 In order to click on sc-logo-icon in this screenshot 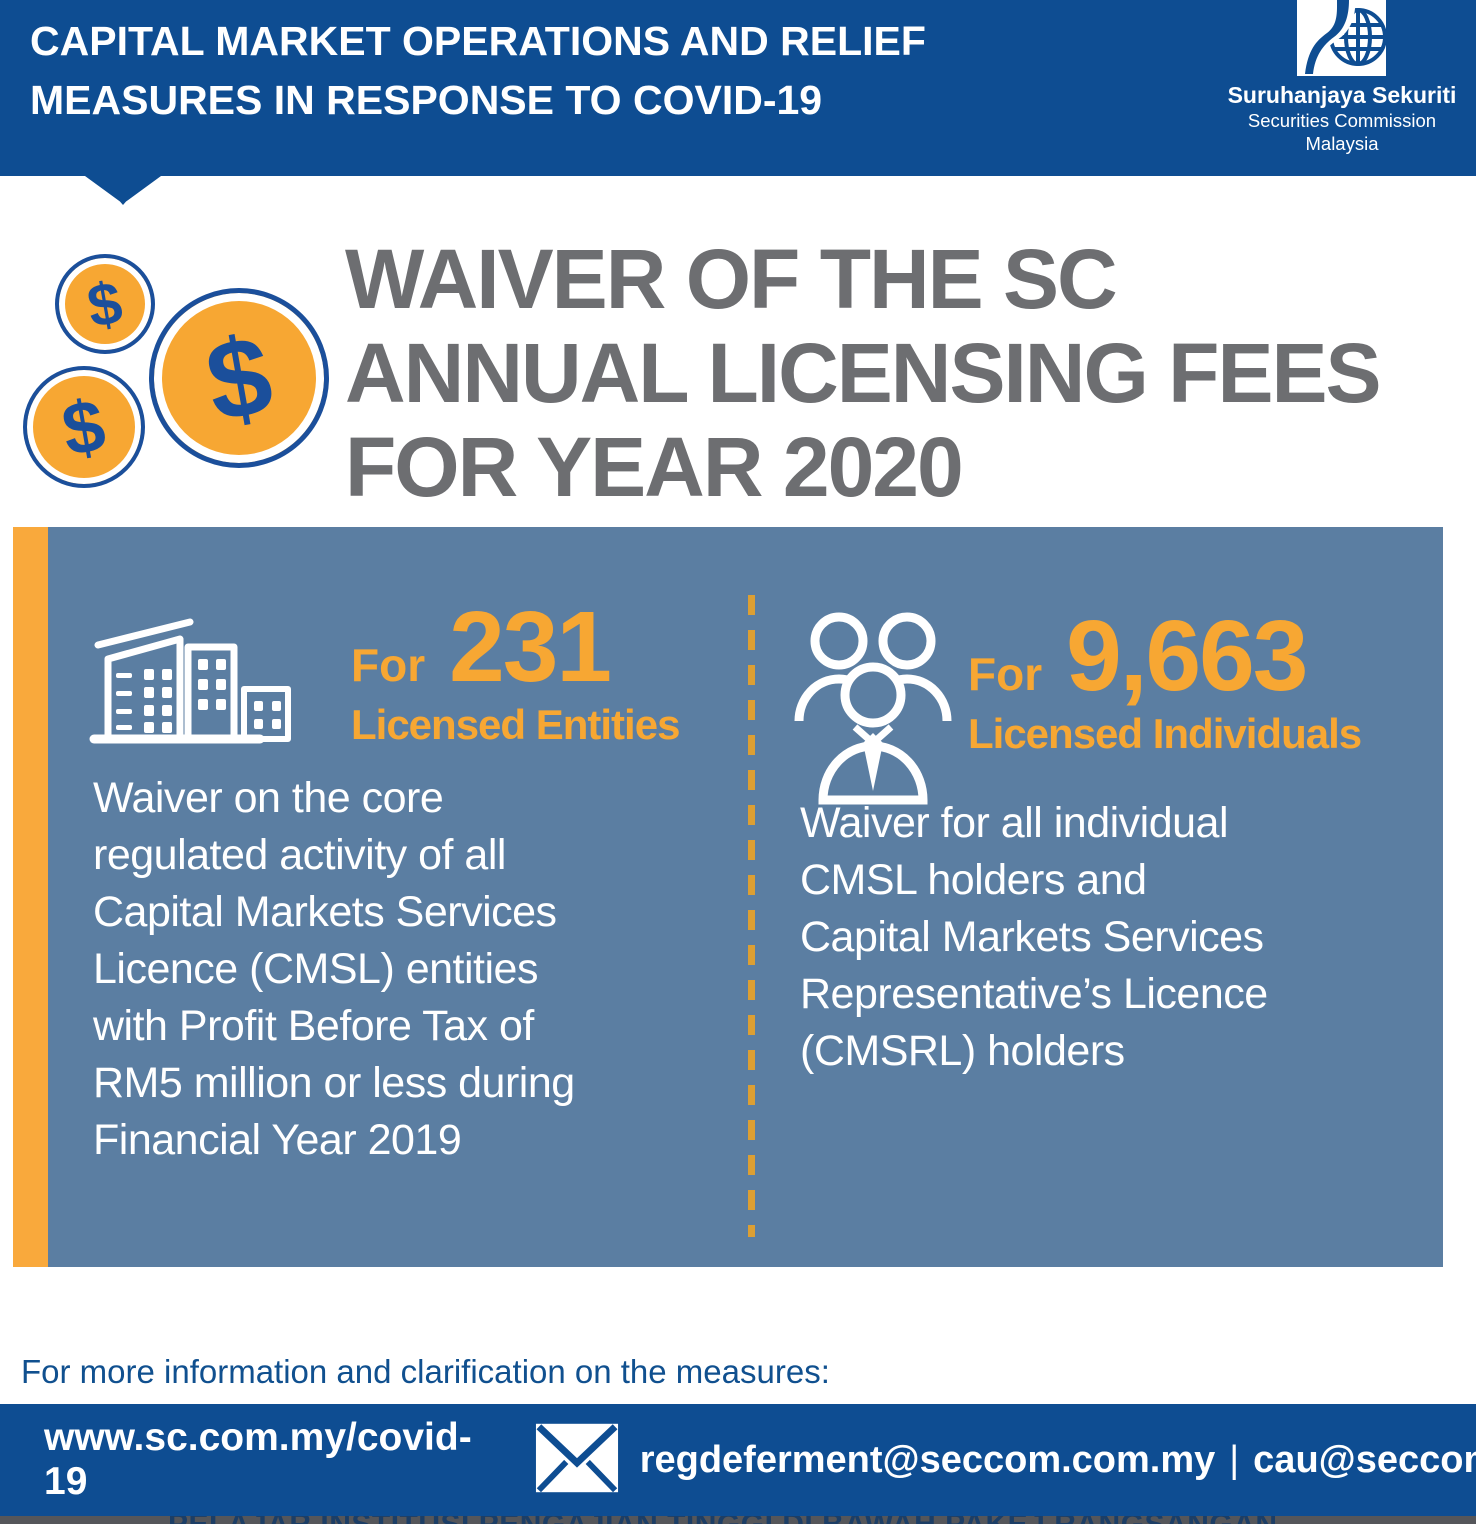, I will do `click(1341, 38)`.